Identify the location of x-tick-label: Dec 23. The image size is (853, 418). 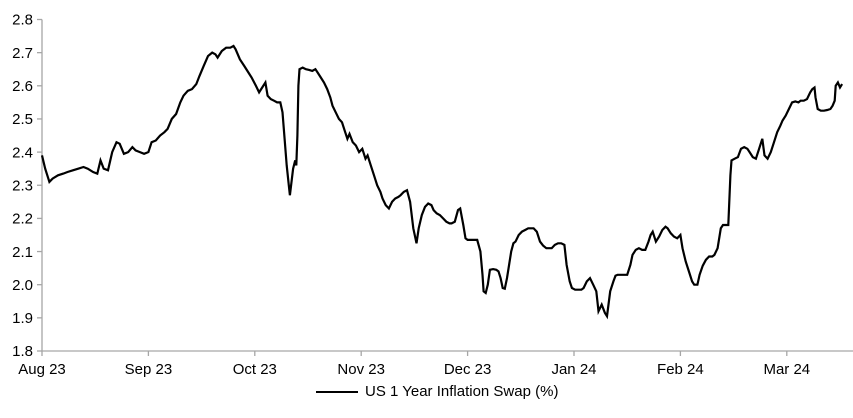
(468, 369).